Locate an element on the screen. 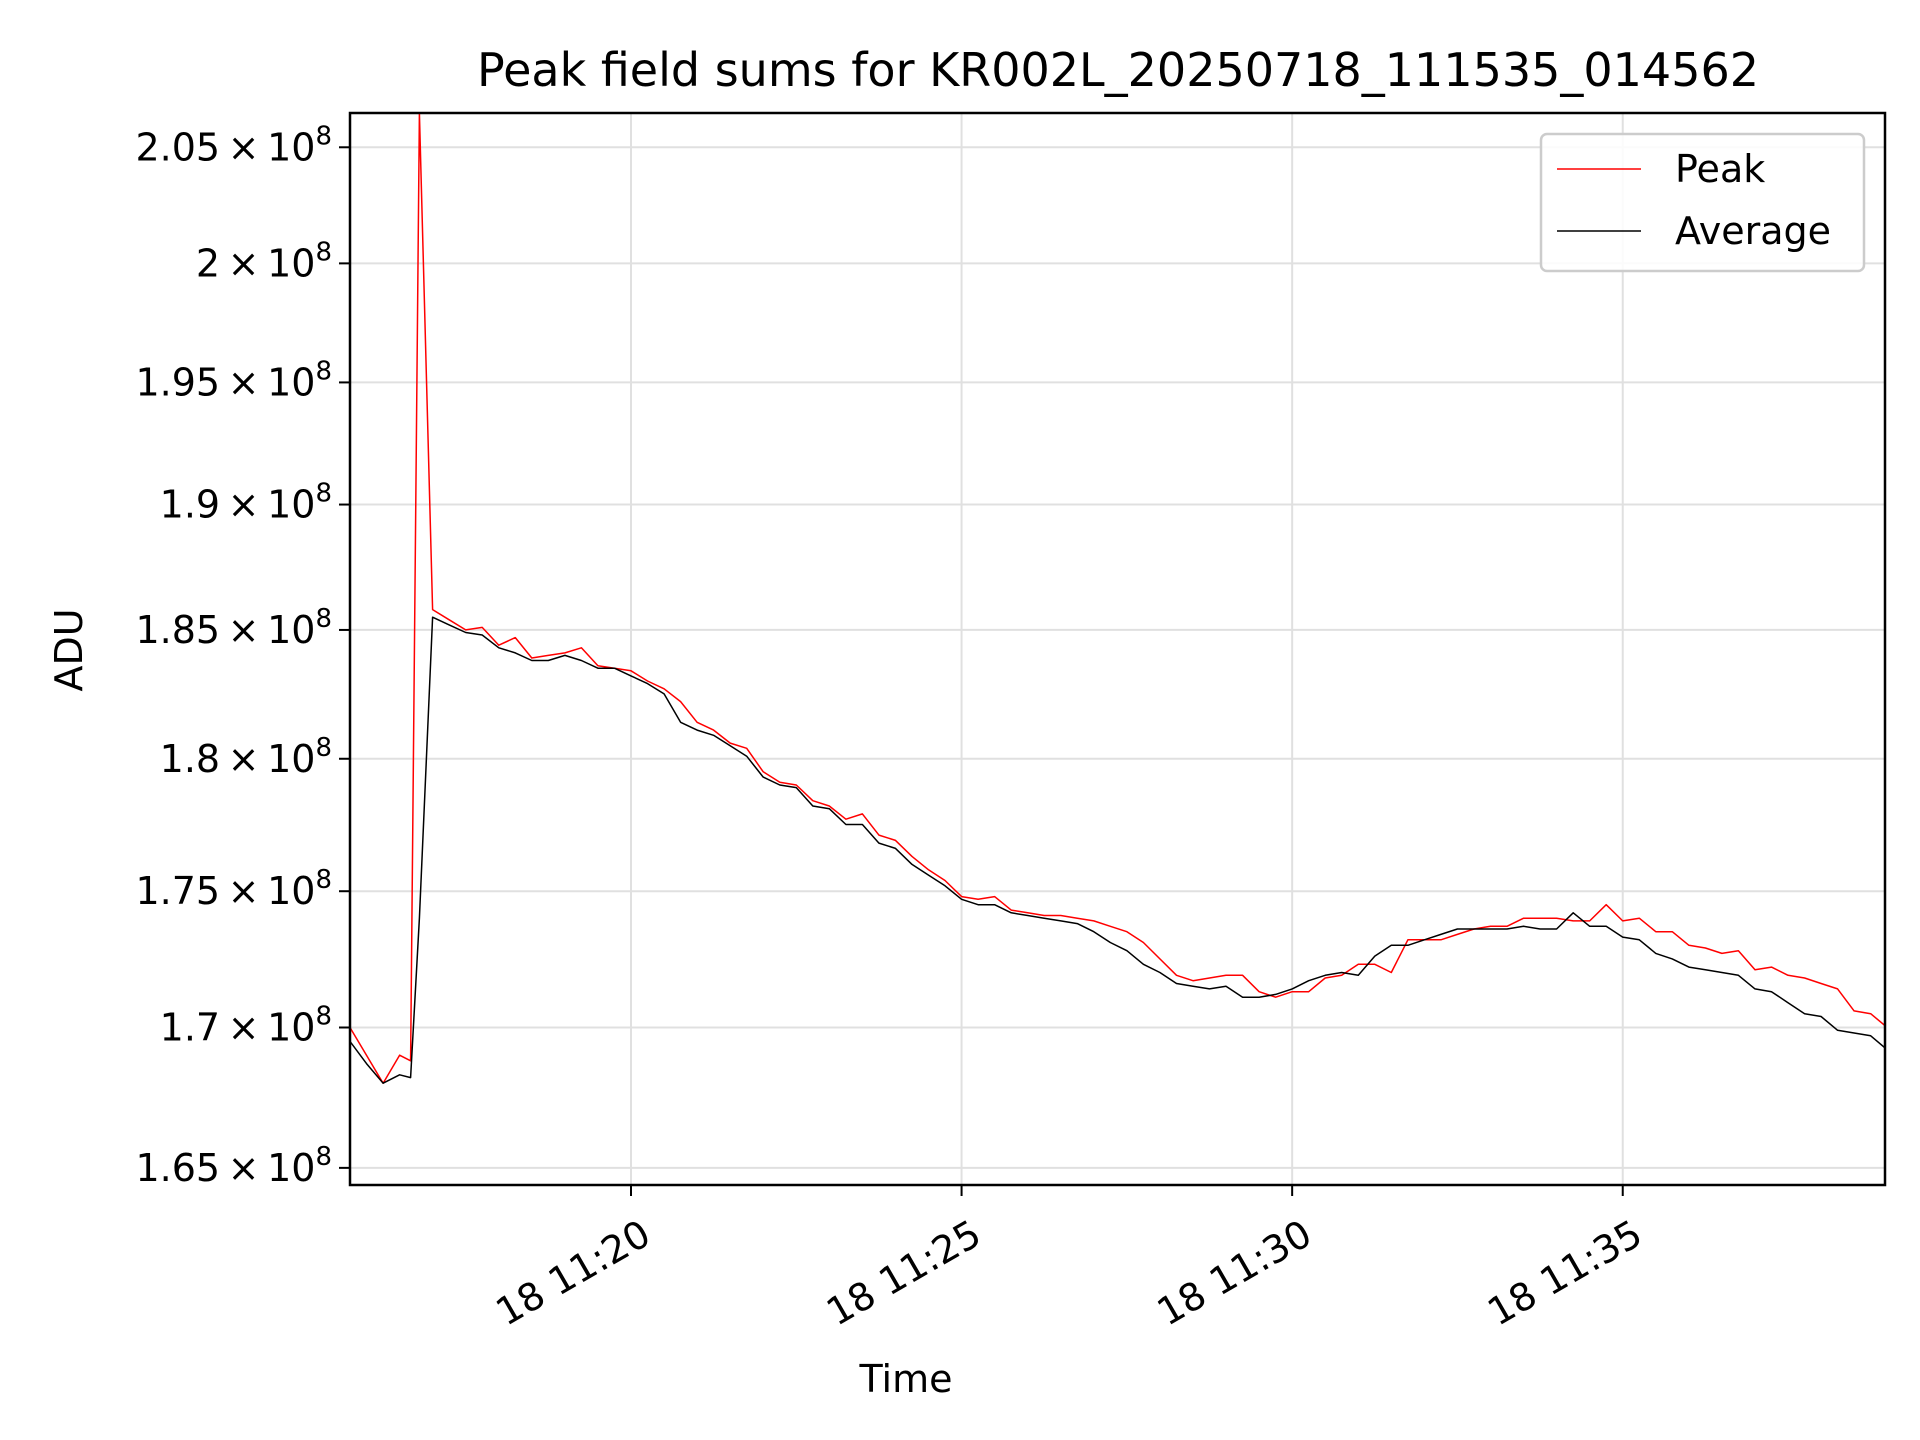 The image size is (1920, 1440). y-tick-mantissa: 1.95 × 10 is located at coordinates (225, 382).